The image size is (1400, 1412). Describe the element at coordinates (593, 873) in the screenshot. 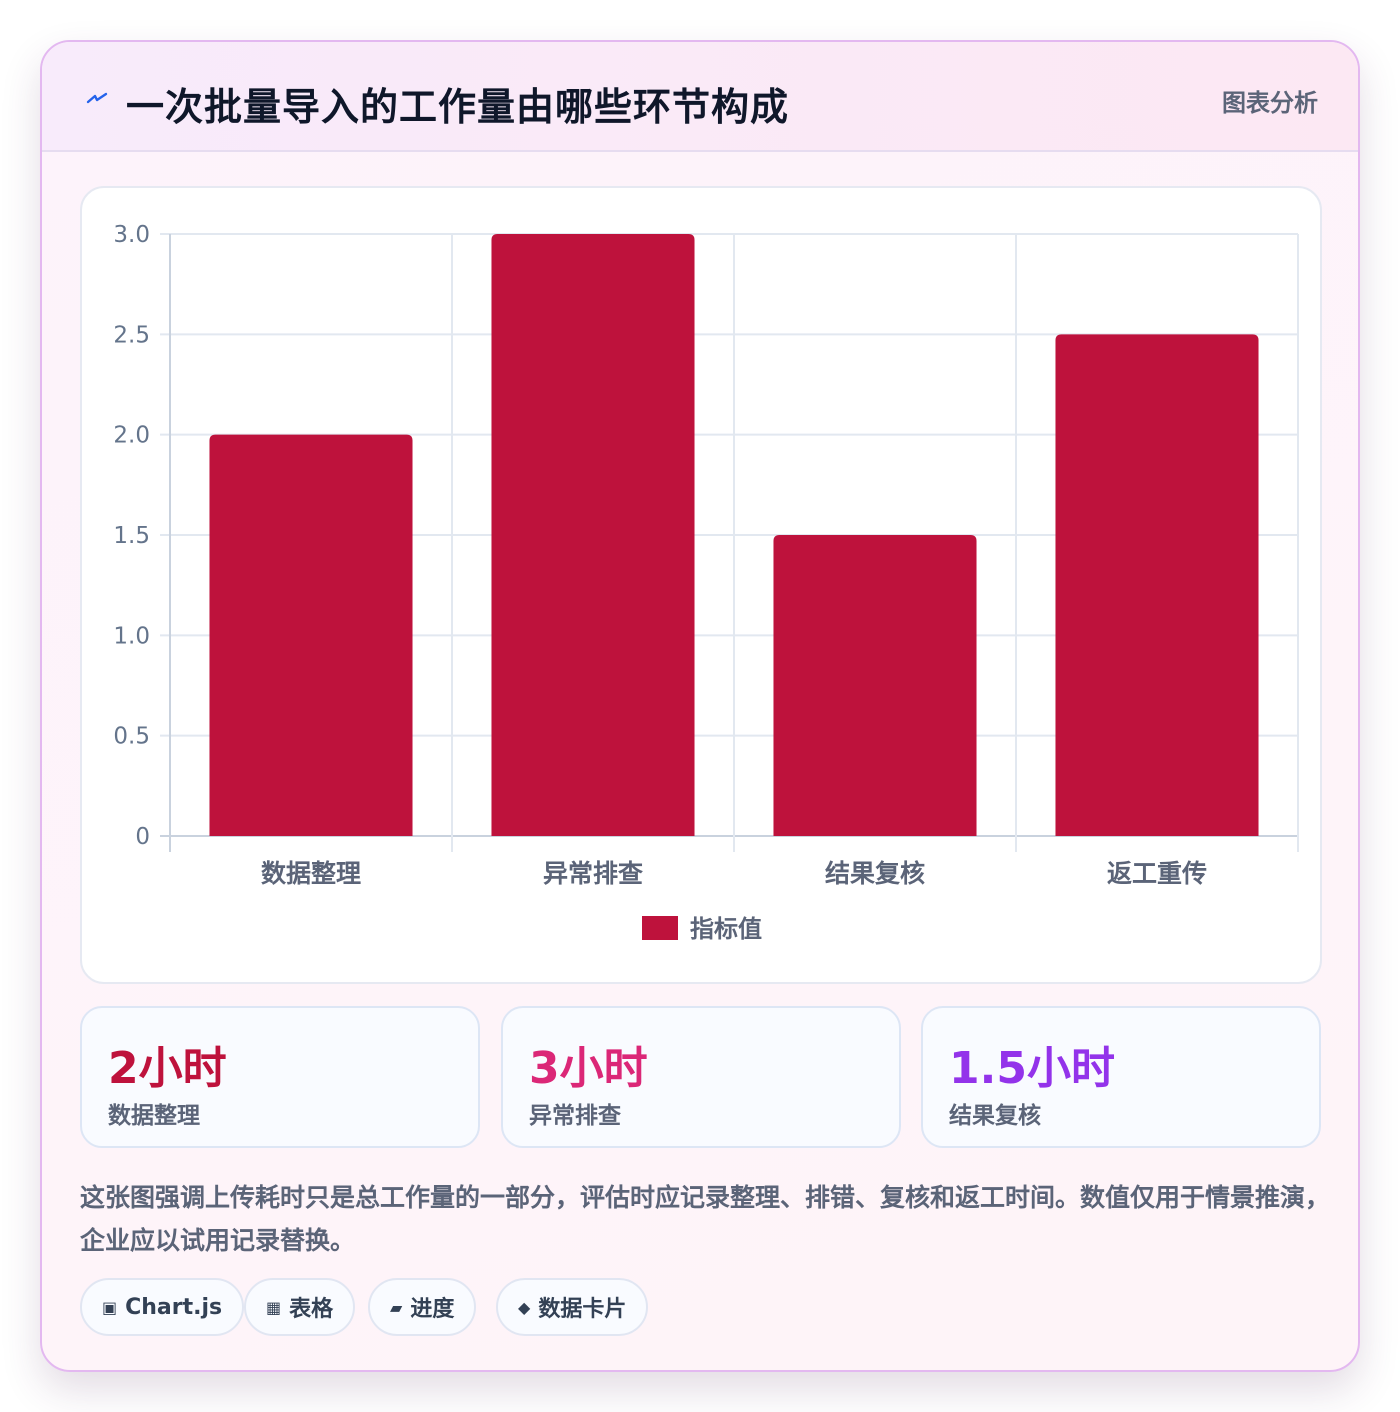

I see `x-tick-label: 异常排查` at that location.